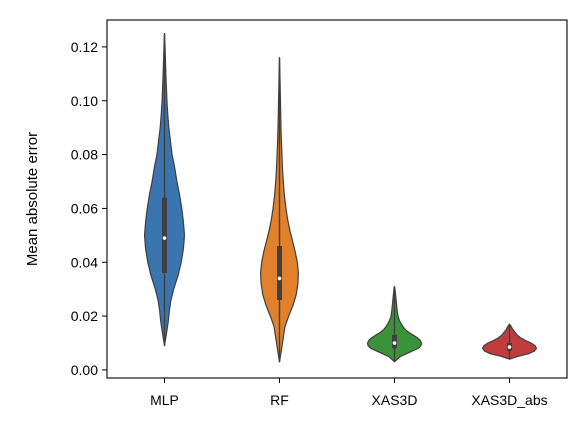  I want to click on y-tick-label: 0.12, so click(84, 47).